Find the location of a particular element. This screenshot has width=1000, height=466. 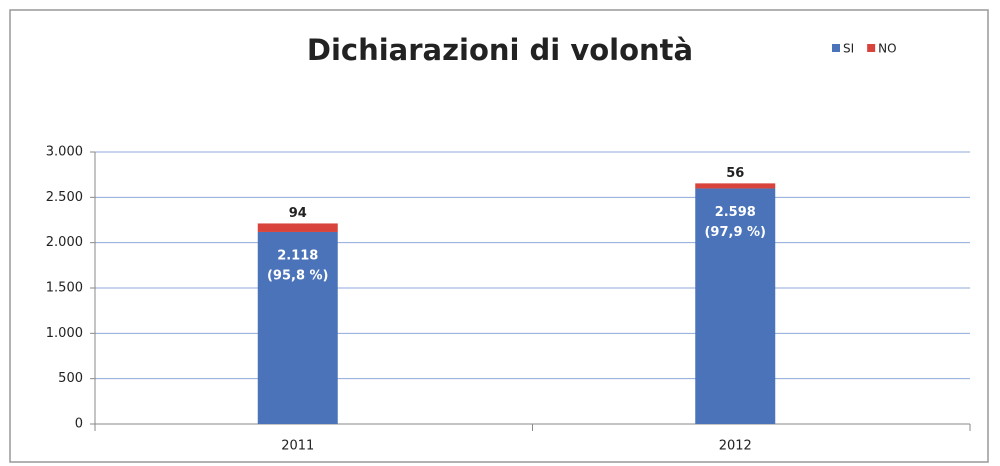

y-tick-label: 0 is located at coordinates (79, 424).